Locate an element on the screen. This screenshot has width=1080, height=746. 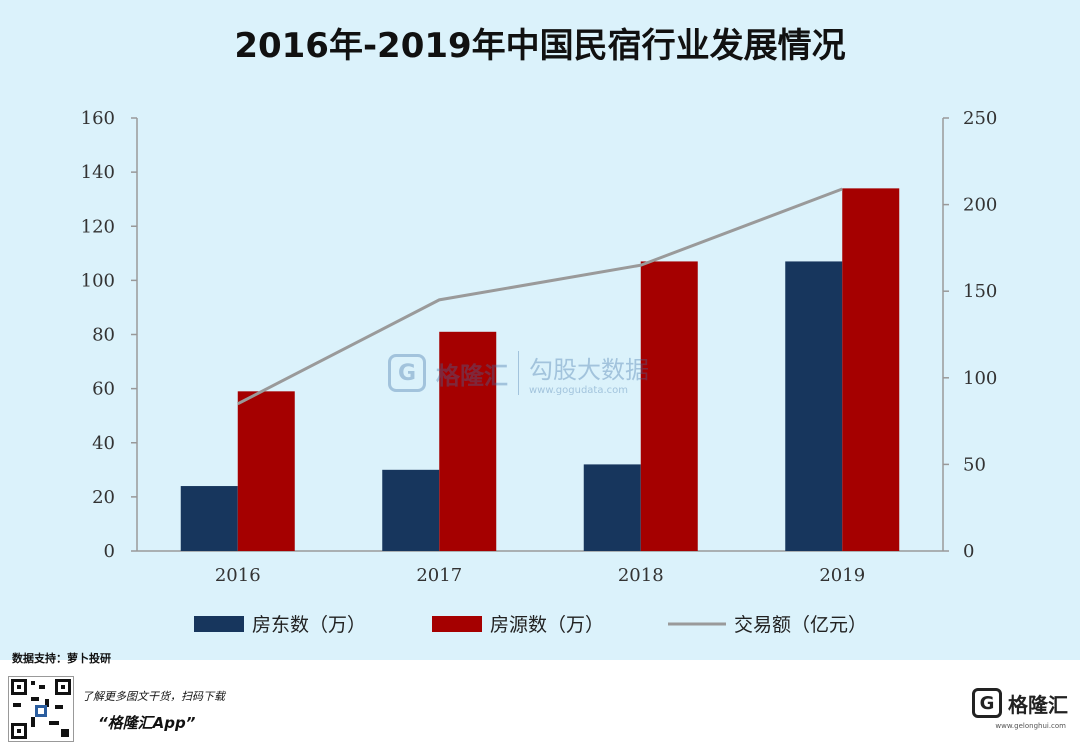
brand-logo-icon: G is located at coordinates (987, 703).